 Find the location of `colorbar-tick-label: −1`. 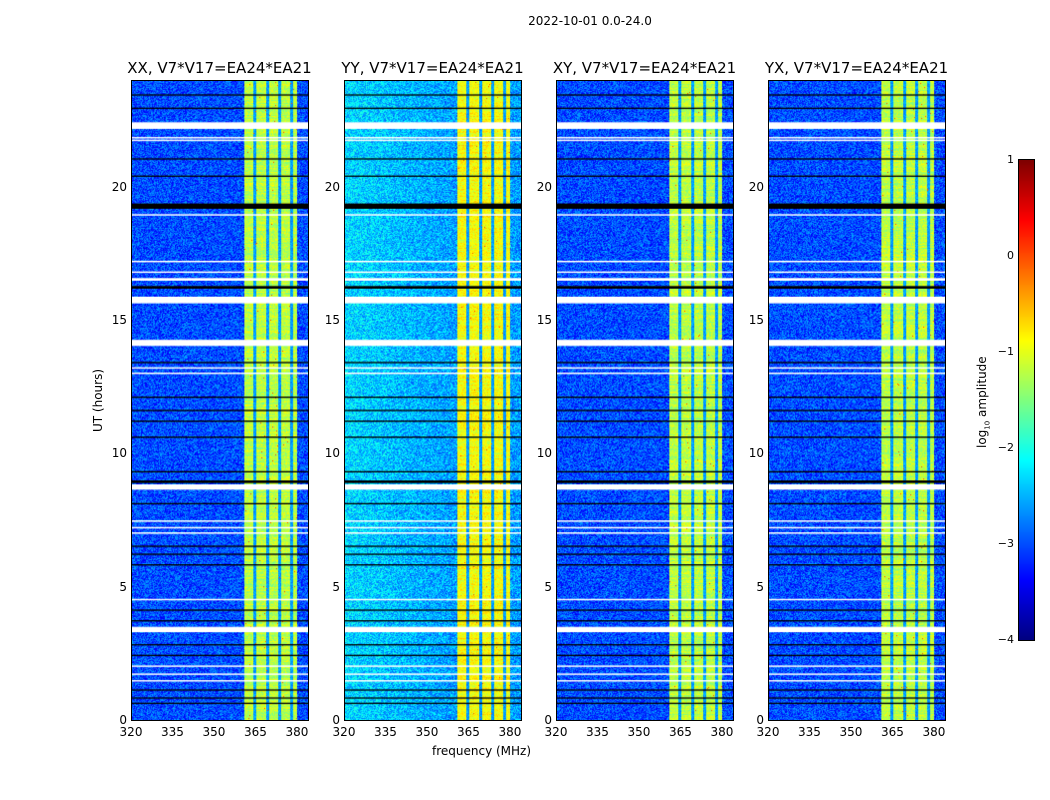

colorbar-tick-label: −1 is located at coordinates (1005, 351).